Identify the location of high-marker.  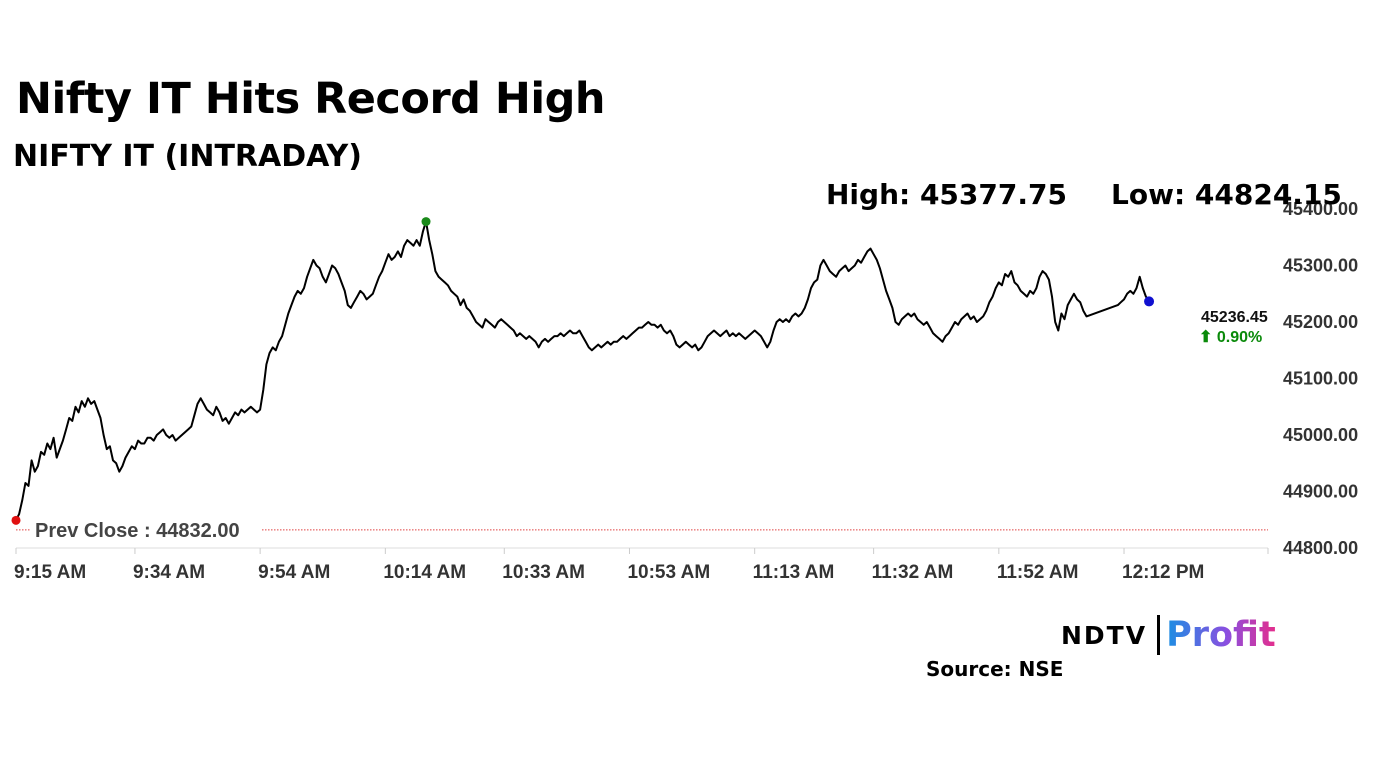
(426, 222).